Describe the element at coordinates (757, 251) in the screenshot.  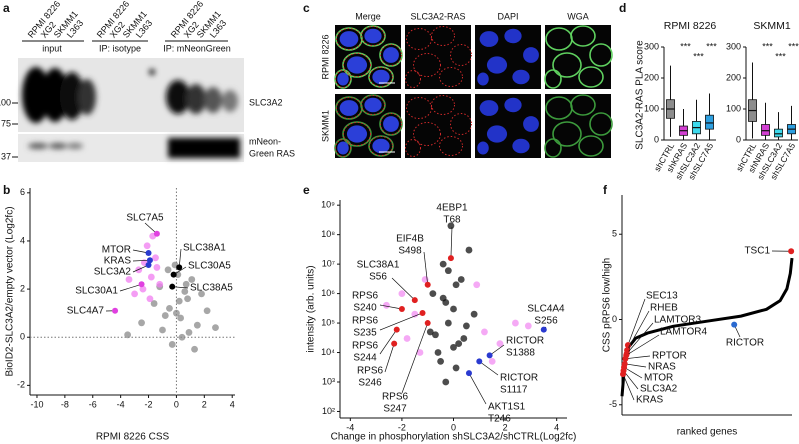
I see `point-label: TSC1` at that location.